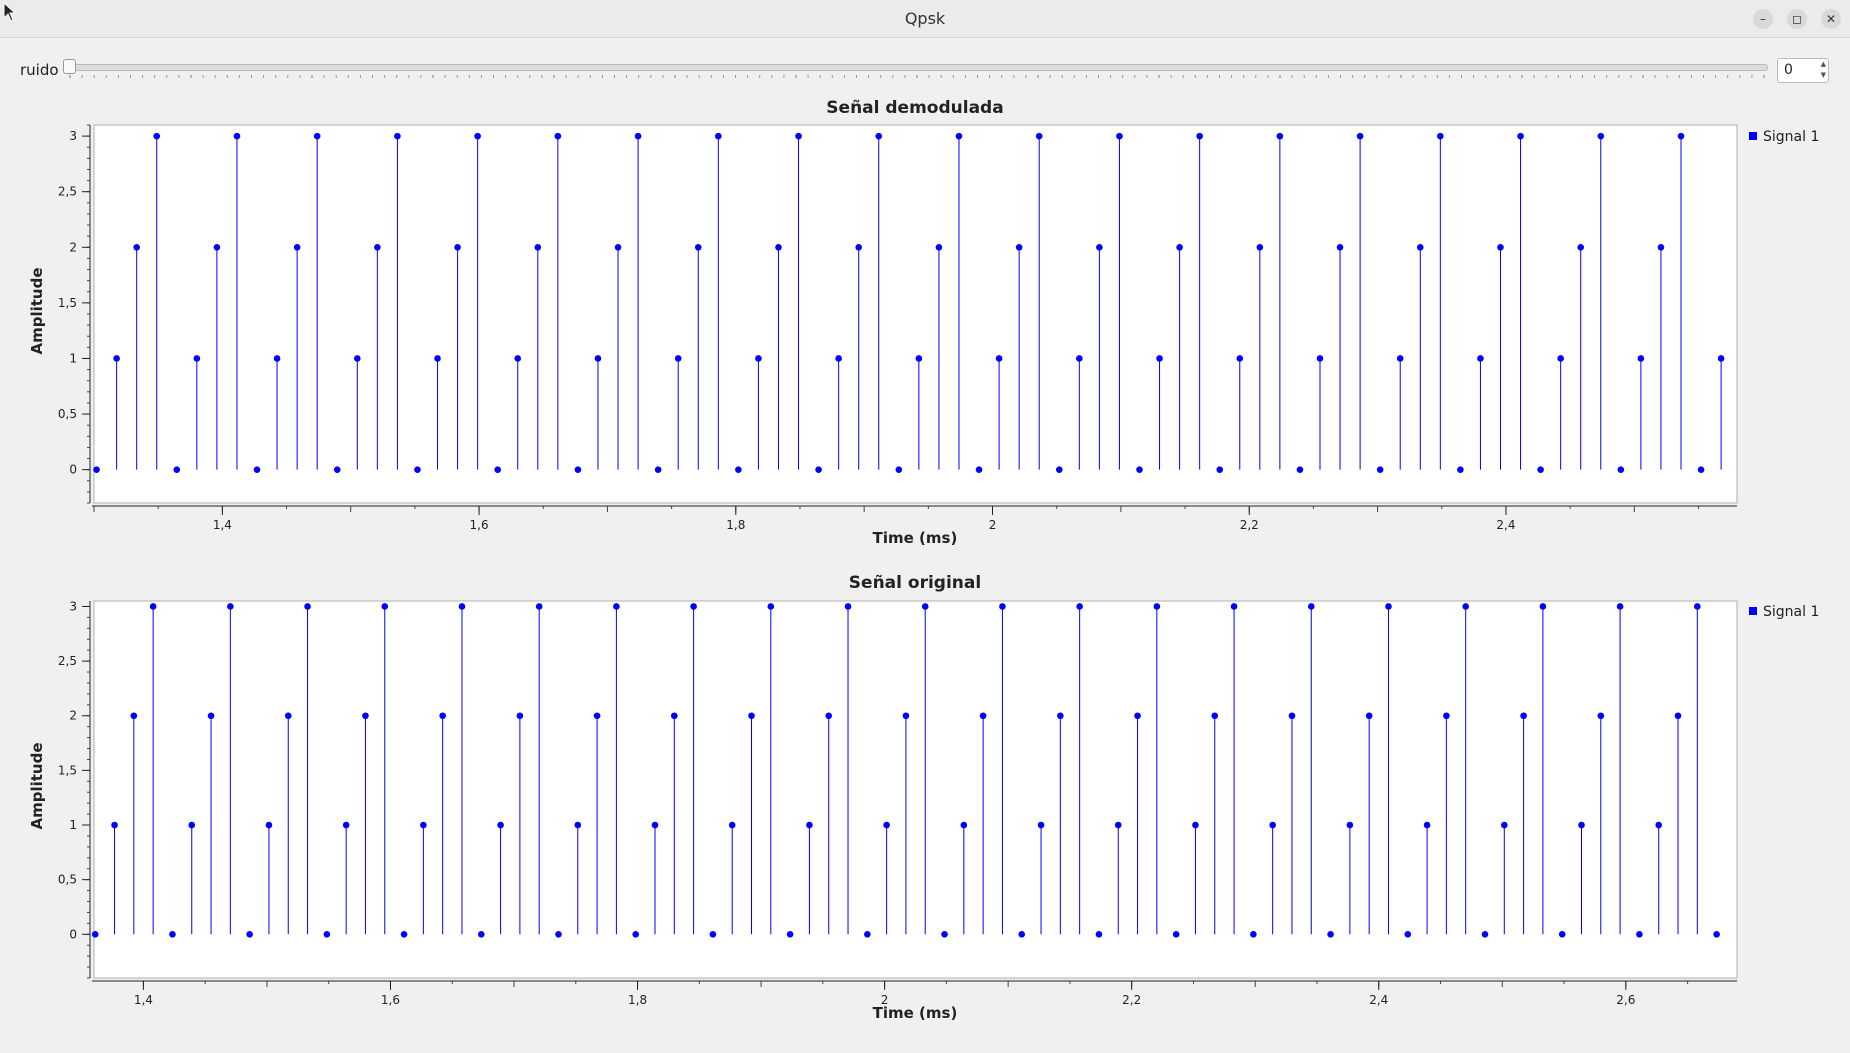  I want to click on x-tick-label: 2,6, so click(1625, 1000).